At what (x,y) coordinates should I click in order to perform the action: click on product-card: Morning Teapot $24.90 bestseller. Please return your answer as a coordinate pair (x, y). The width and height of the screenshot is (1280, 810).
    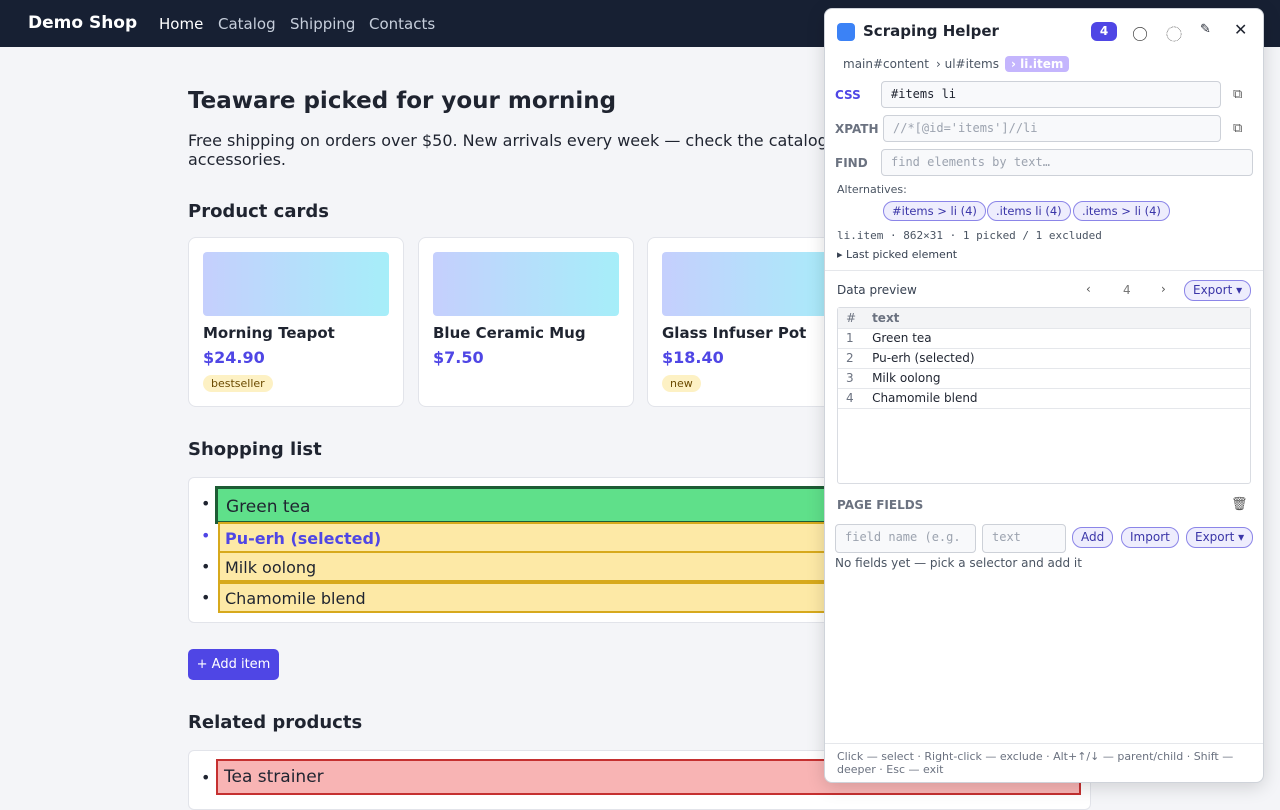
    Looking at the image, I should click on (296, 322).